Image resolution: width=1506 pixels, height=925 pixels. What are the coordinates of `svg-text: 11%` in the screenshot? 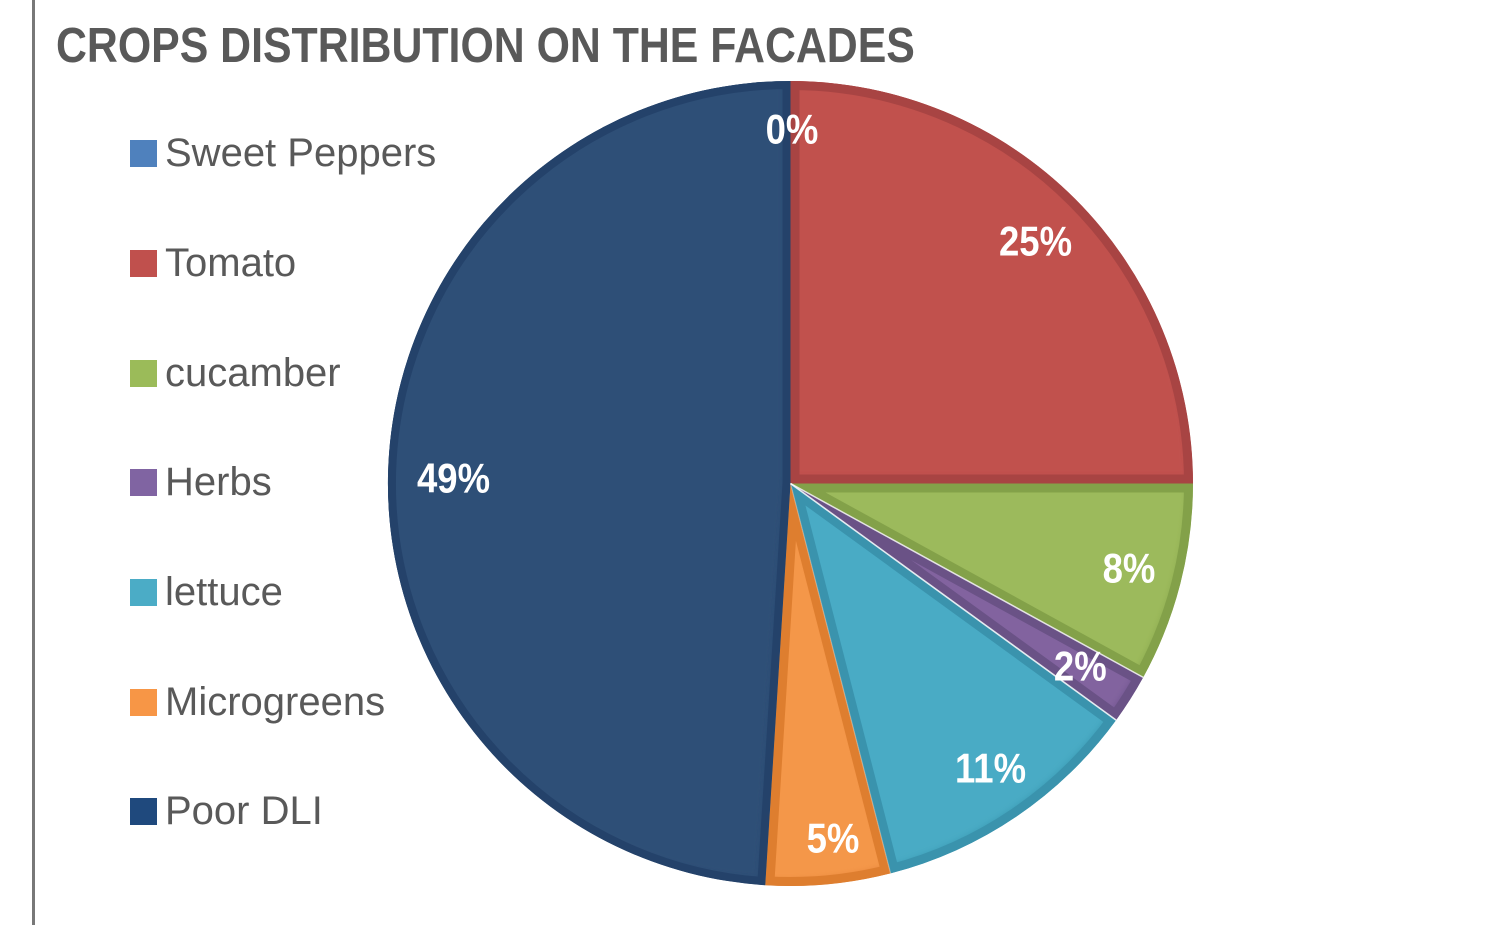 It's located at (990, 769).